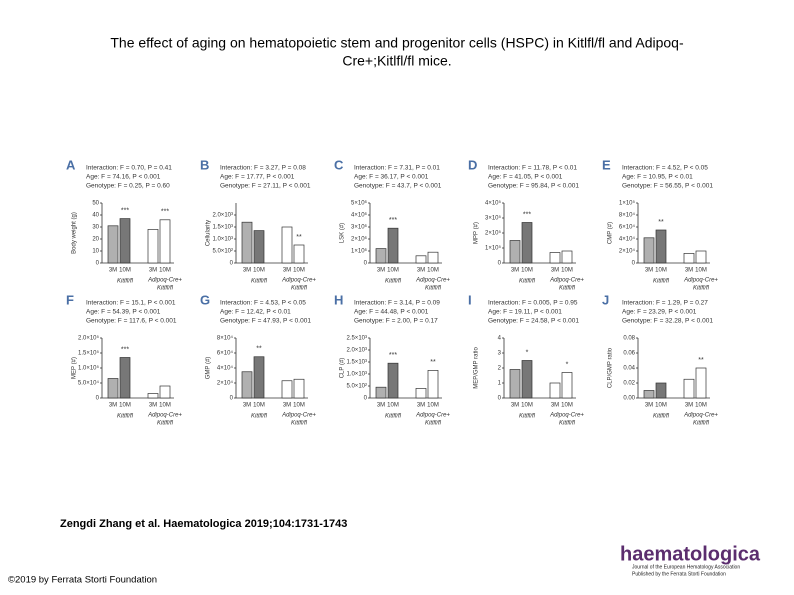 This screenshot has width=794, height=595. What do you see at coordinates (75, 368) in the screenshot?
I see `y-axis-label: MEP (#)` at bounding box center [75, 368].